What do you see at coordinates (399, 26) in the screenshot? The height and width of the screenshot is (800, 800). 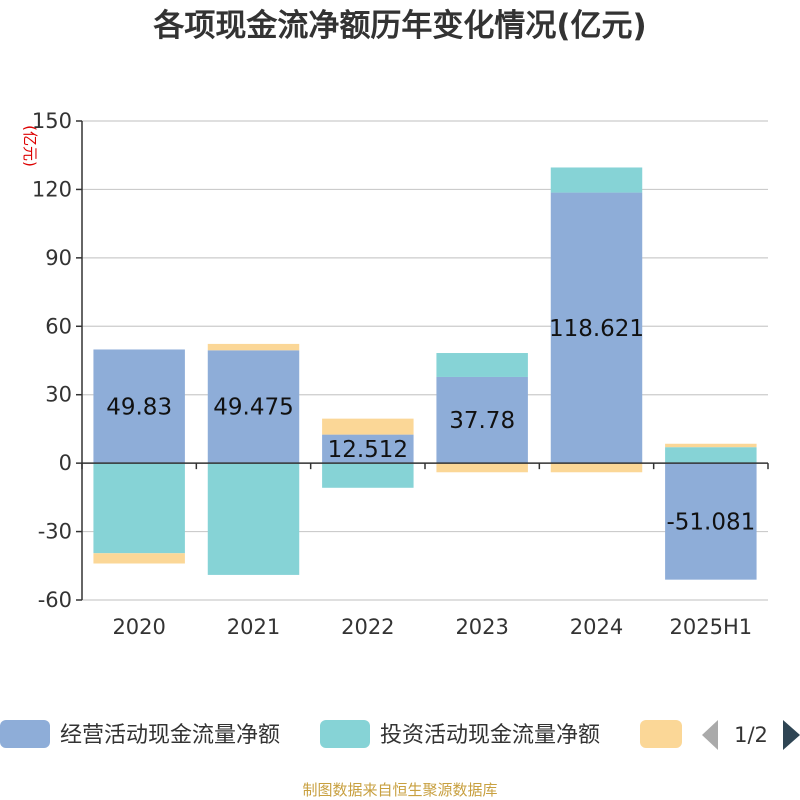 I see `chart-title: 各项现金流净额历年变化情况(亿元)` at bounding box center [399, 26].